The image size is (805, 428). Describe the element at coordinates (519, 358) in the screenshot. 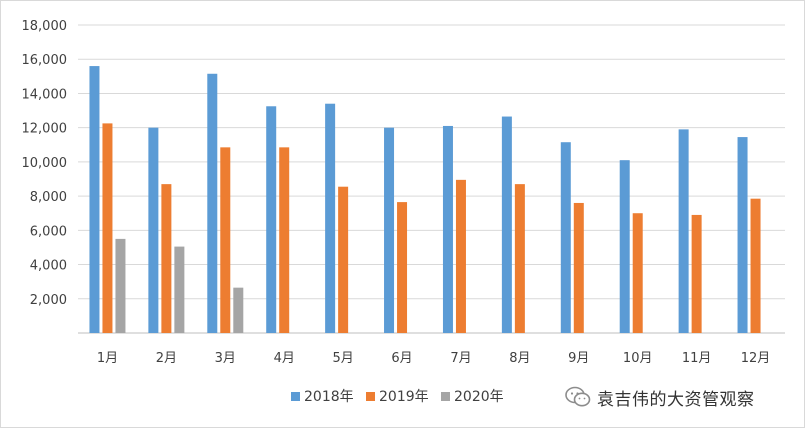

I see `x-tick-label: 8月` at that location.